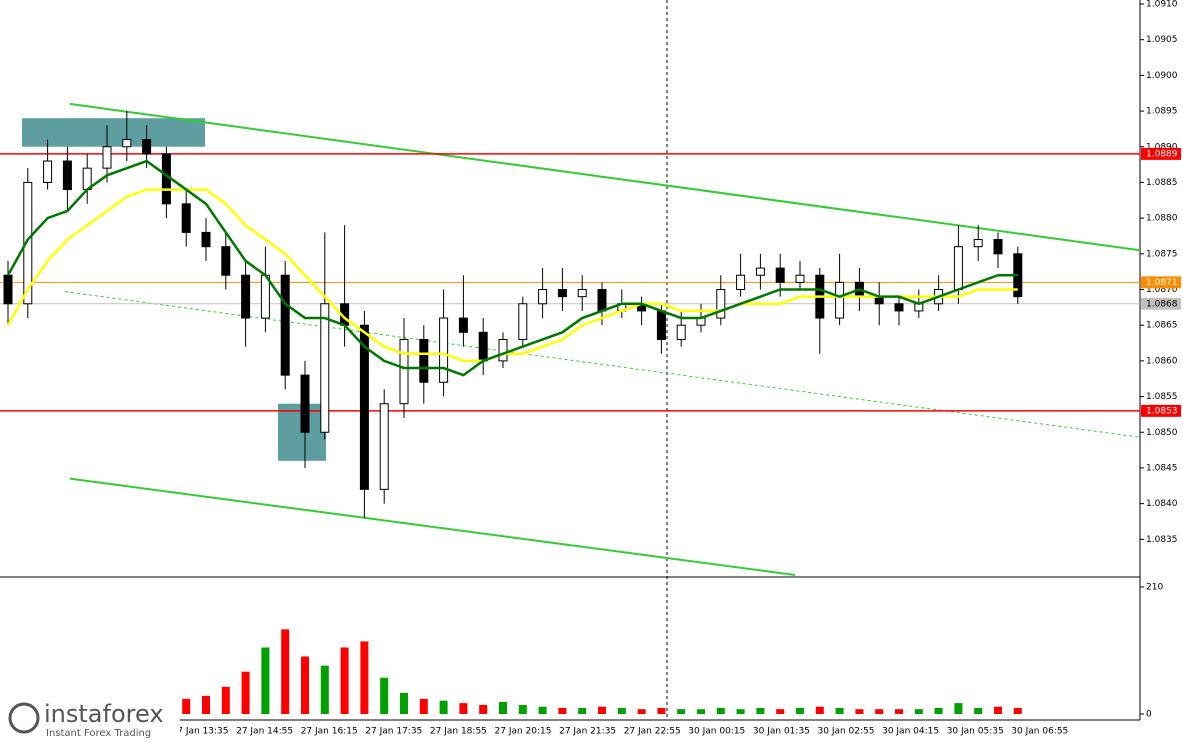  Describe the element at coordinates (1154, 588) in the screenshot. I see `volume-tick-label: 210` at that location.